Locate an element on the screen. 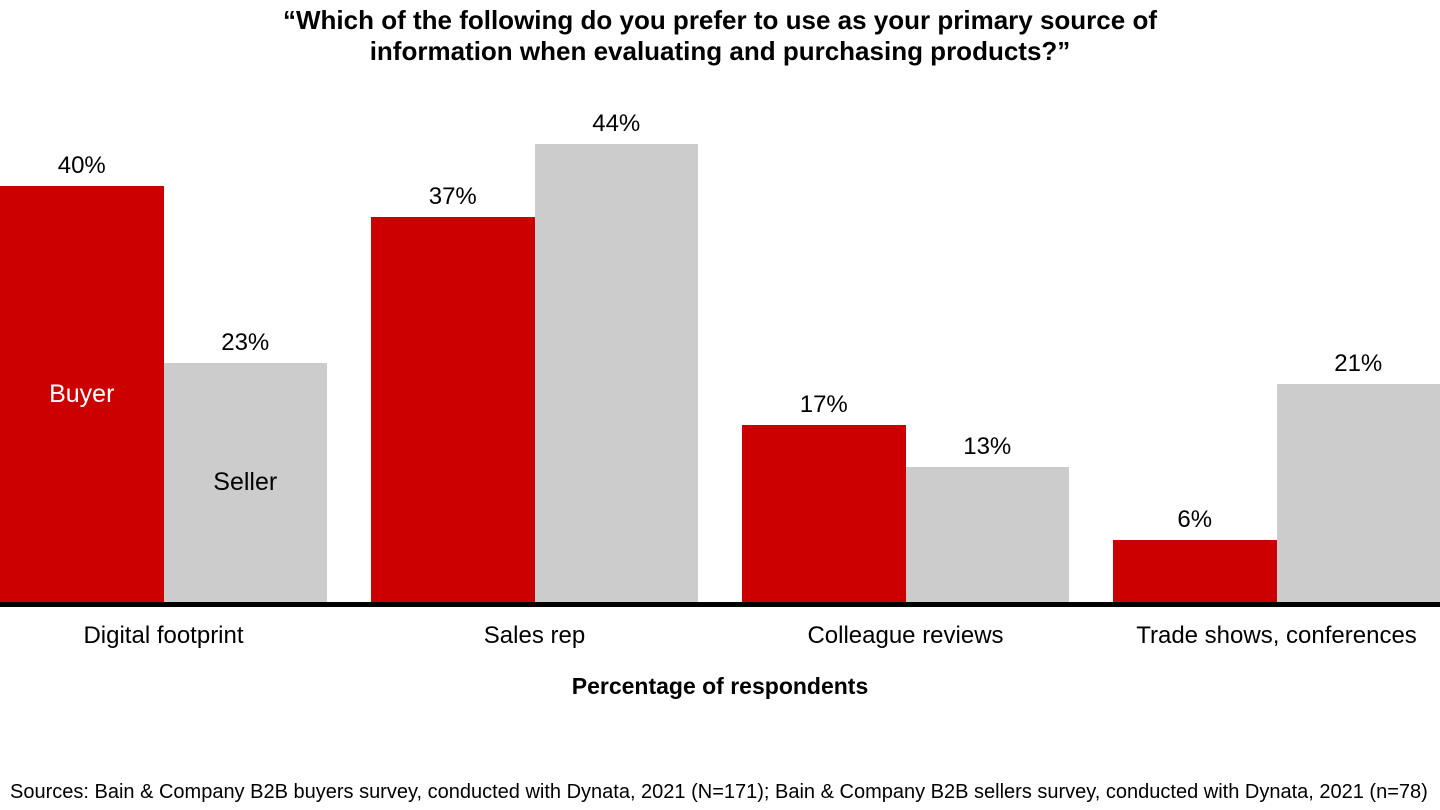 This screenshot has height=810, width=1440. bar-buyer-colleague-reviews is located at coordinates (824, 513).